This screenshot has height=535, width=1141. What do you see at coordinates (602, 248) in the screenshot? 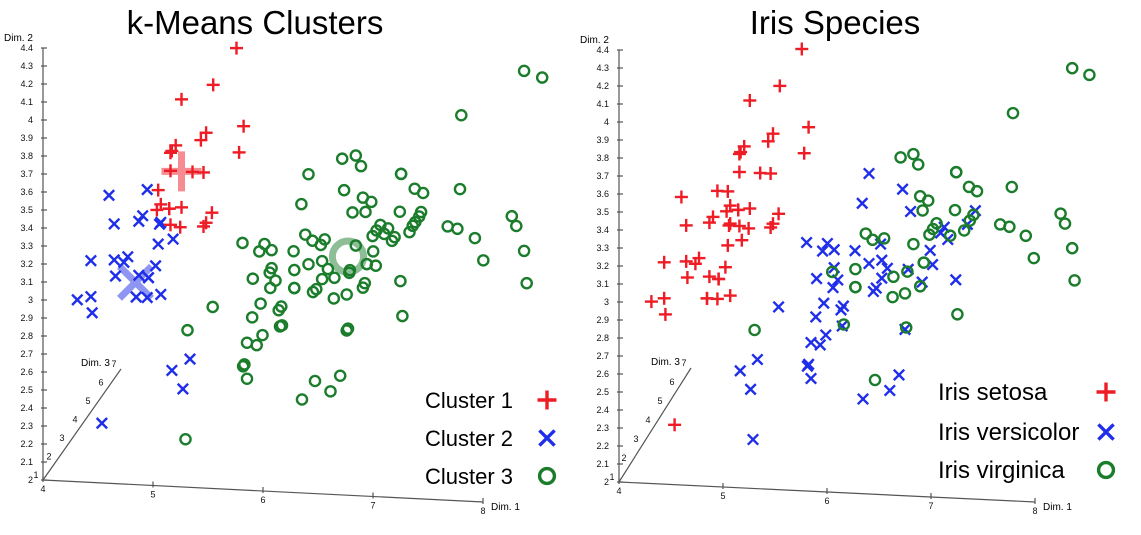
I see `y-tick-label: 3.3` at bounding box center [602, 248].